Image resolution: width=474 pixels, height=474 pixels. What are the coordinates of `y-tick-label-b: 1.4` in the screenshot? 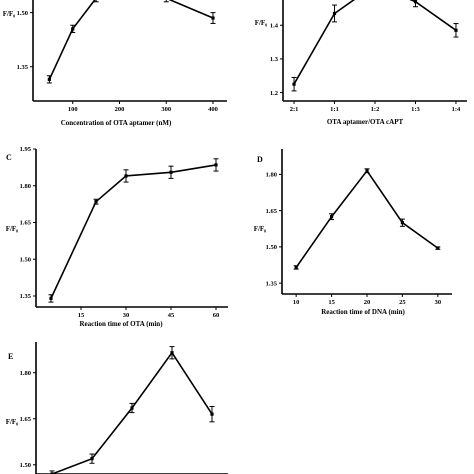 It's located at (274, 25).